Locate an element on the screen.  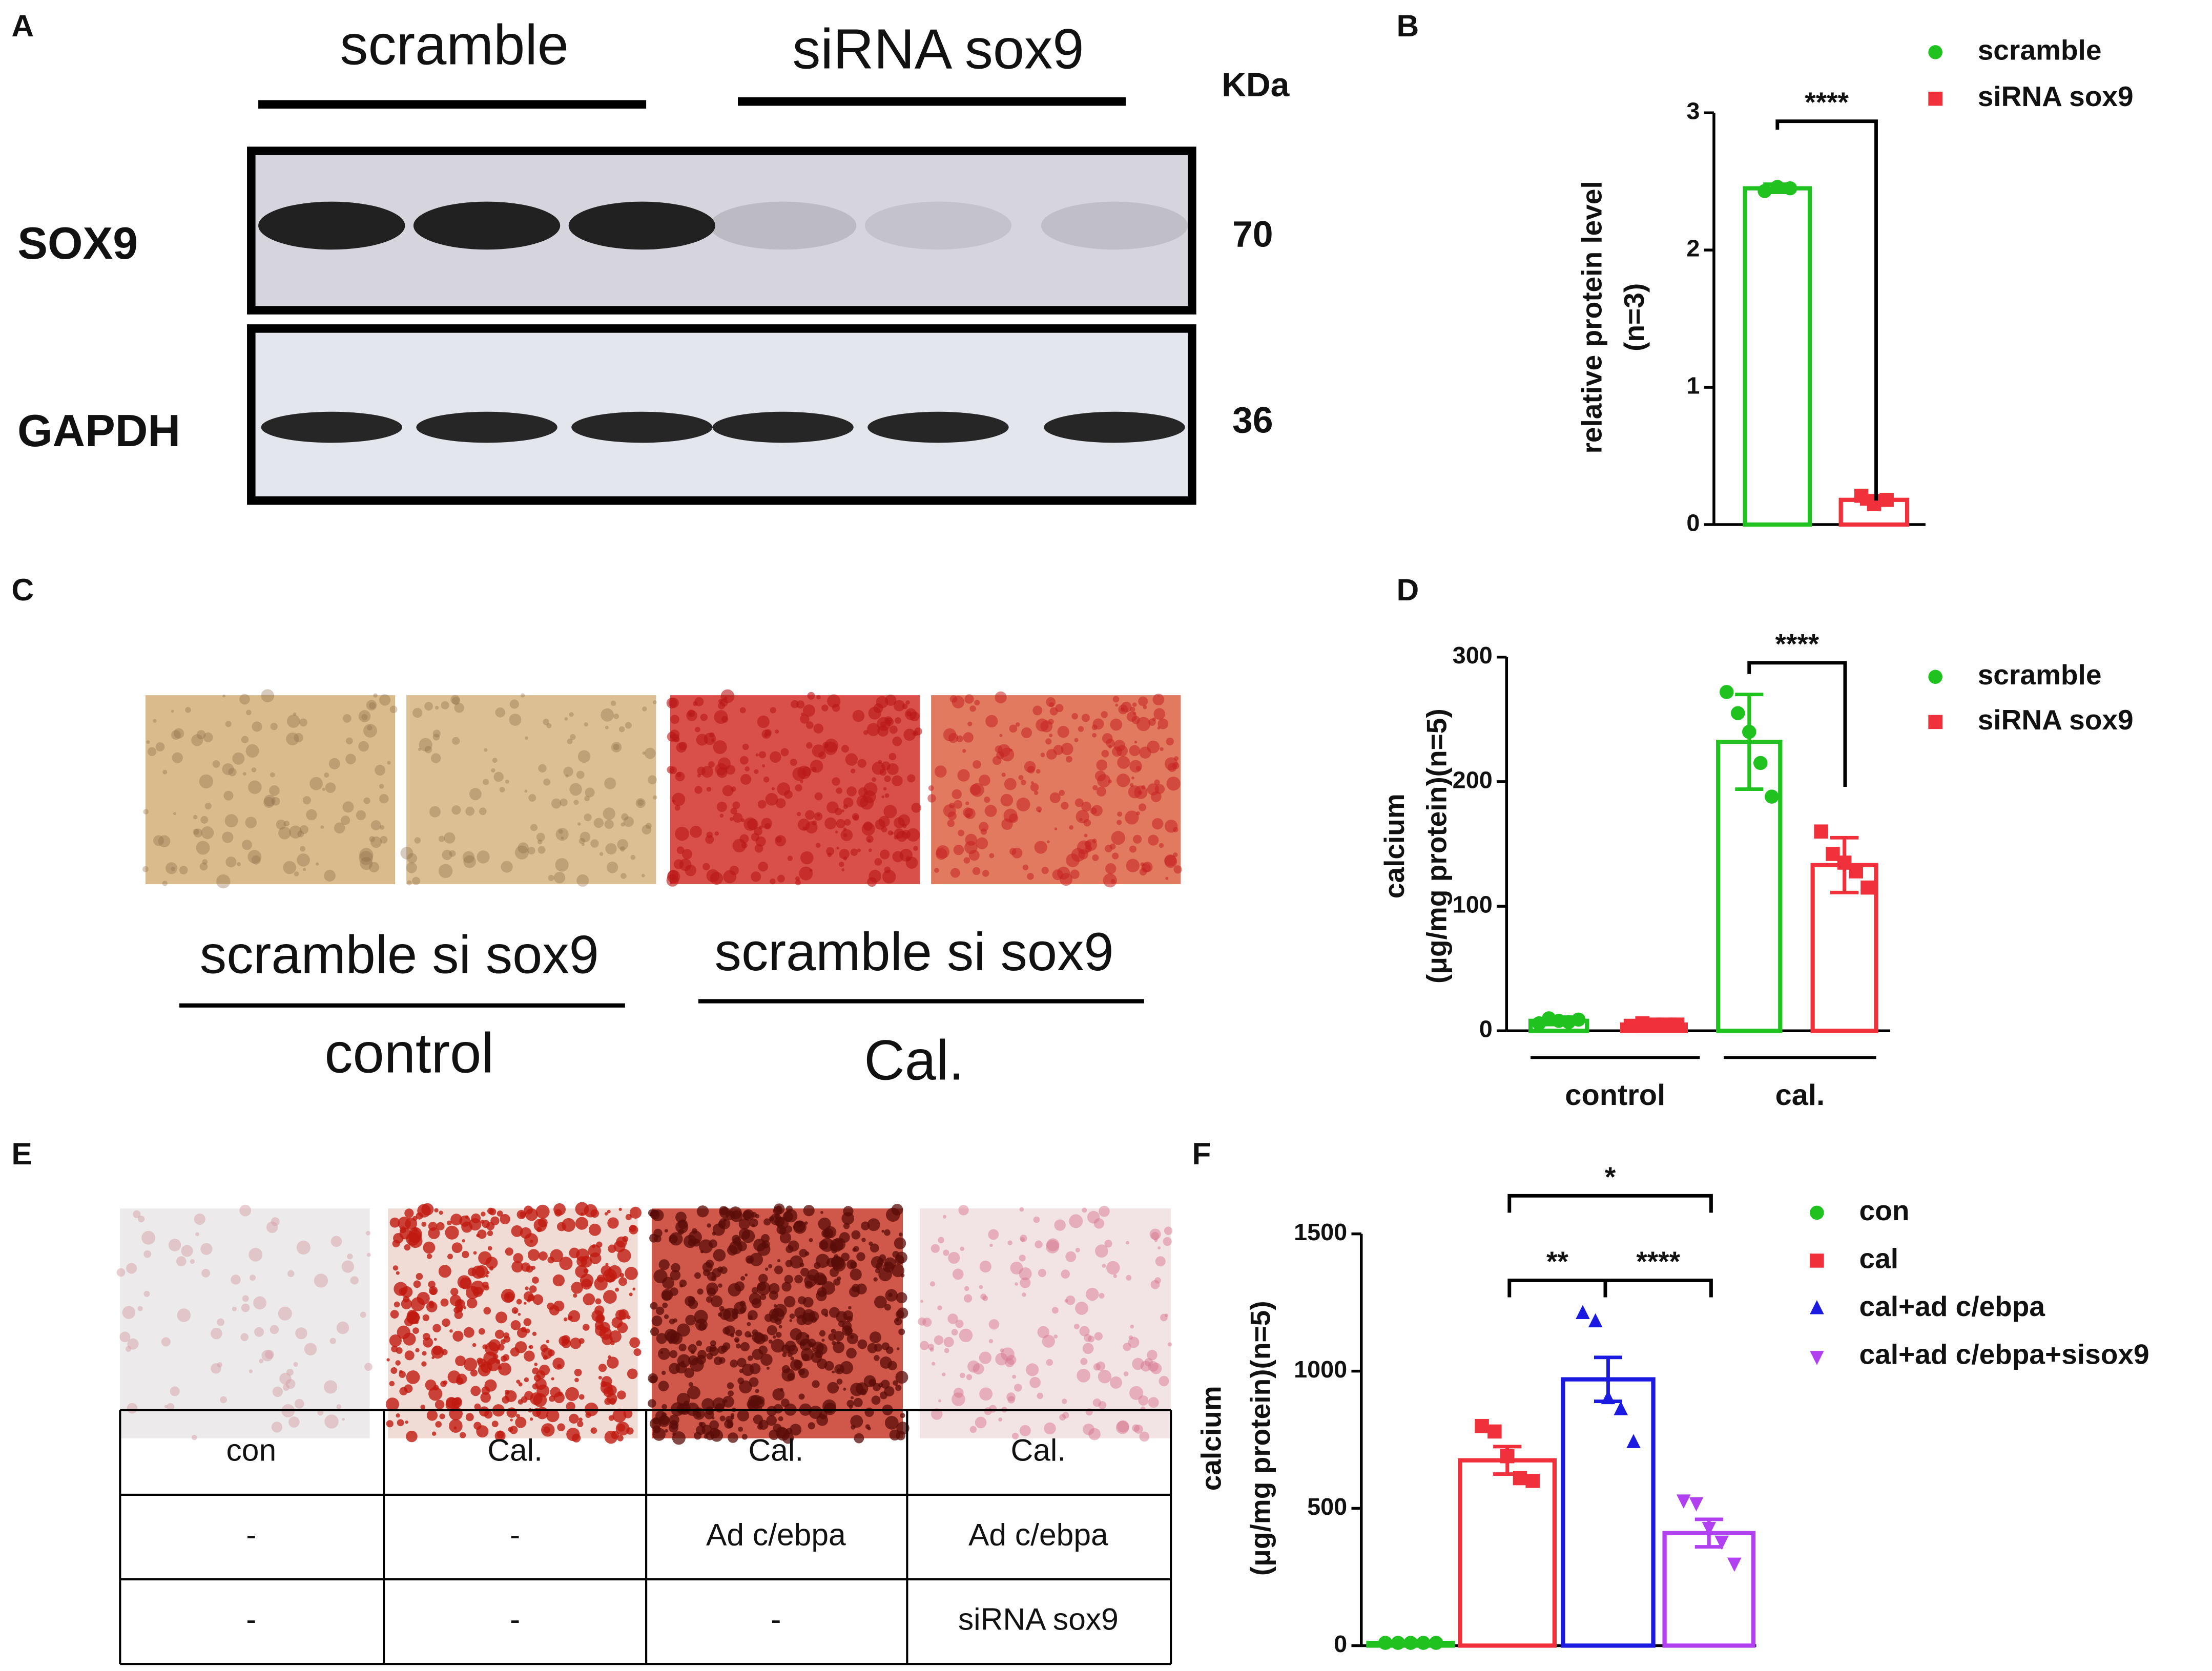
y-tick-label: 1000 is located at coordinates (1320, 1369).